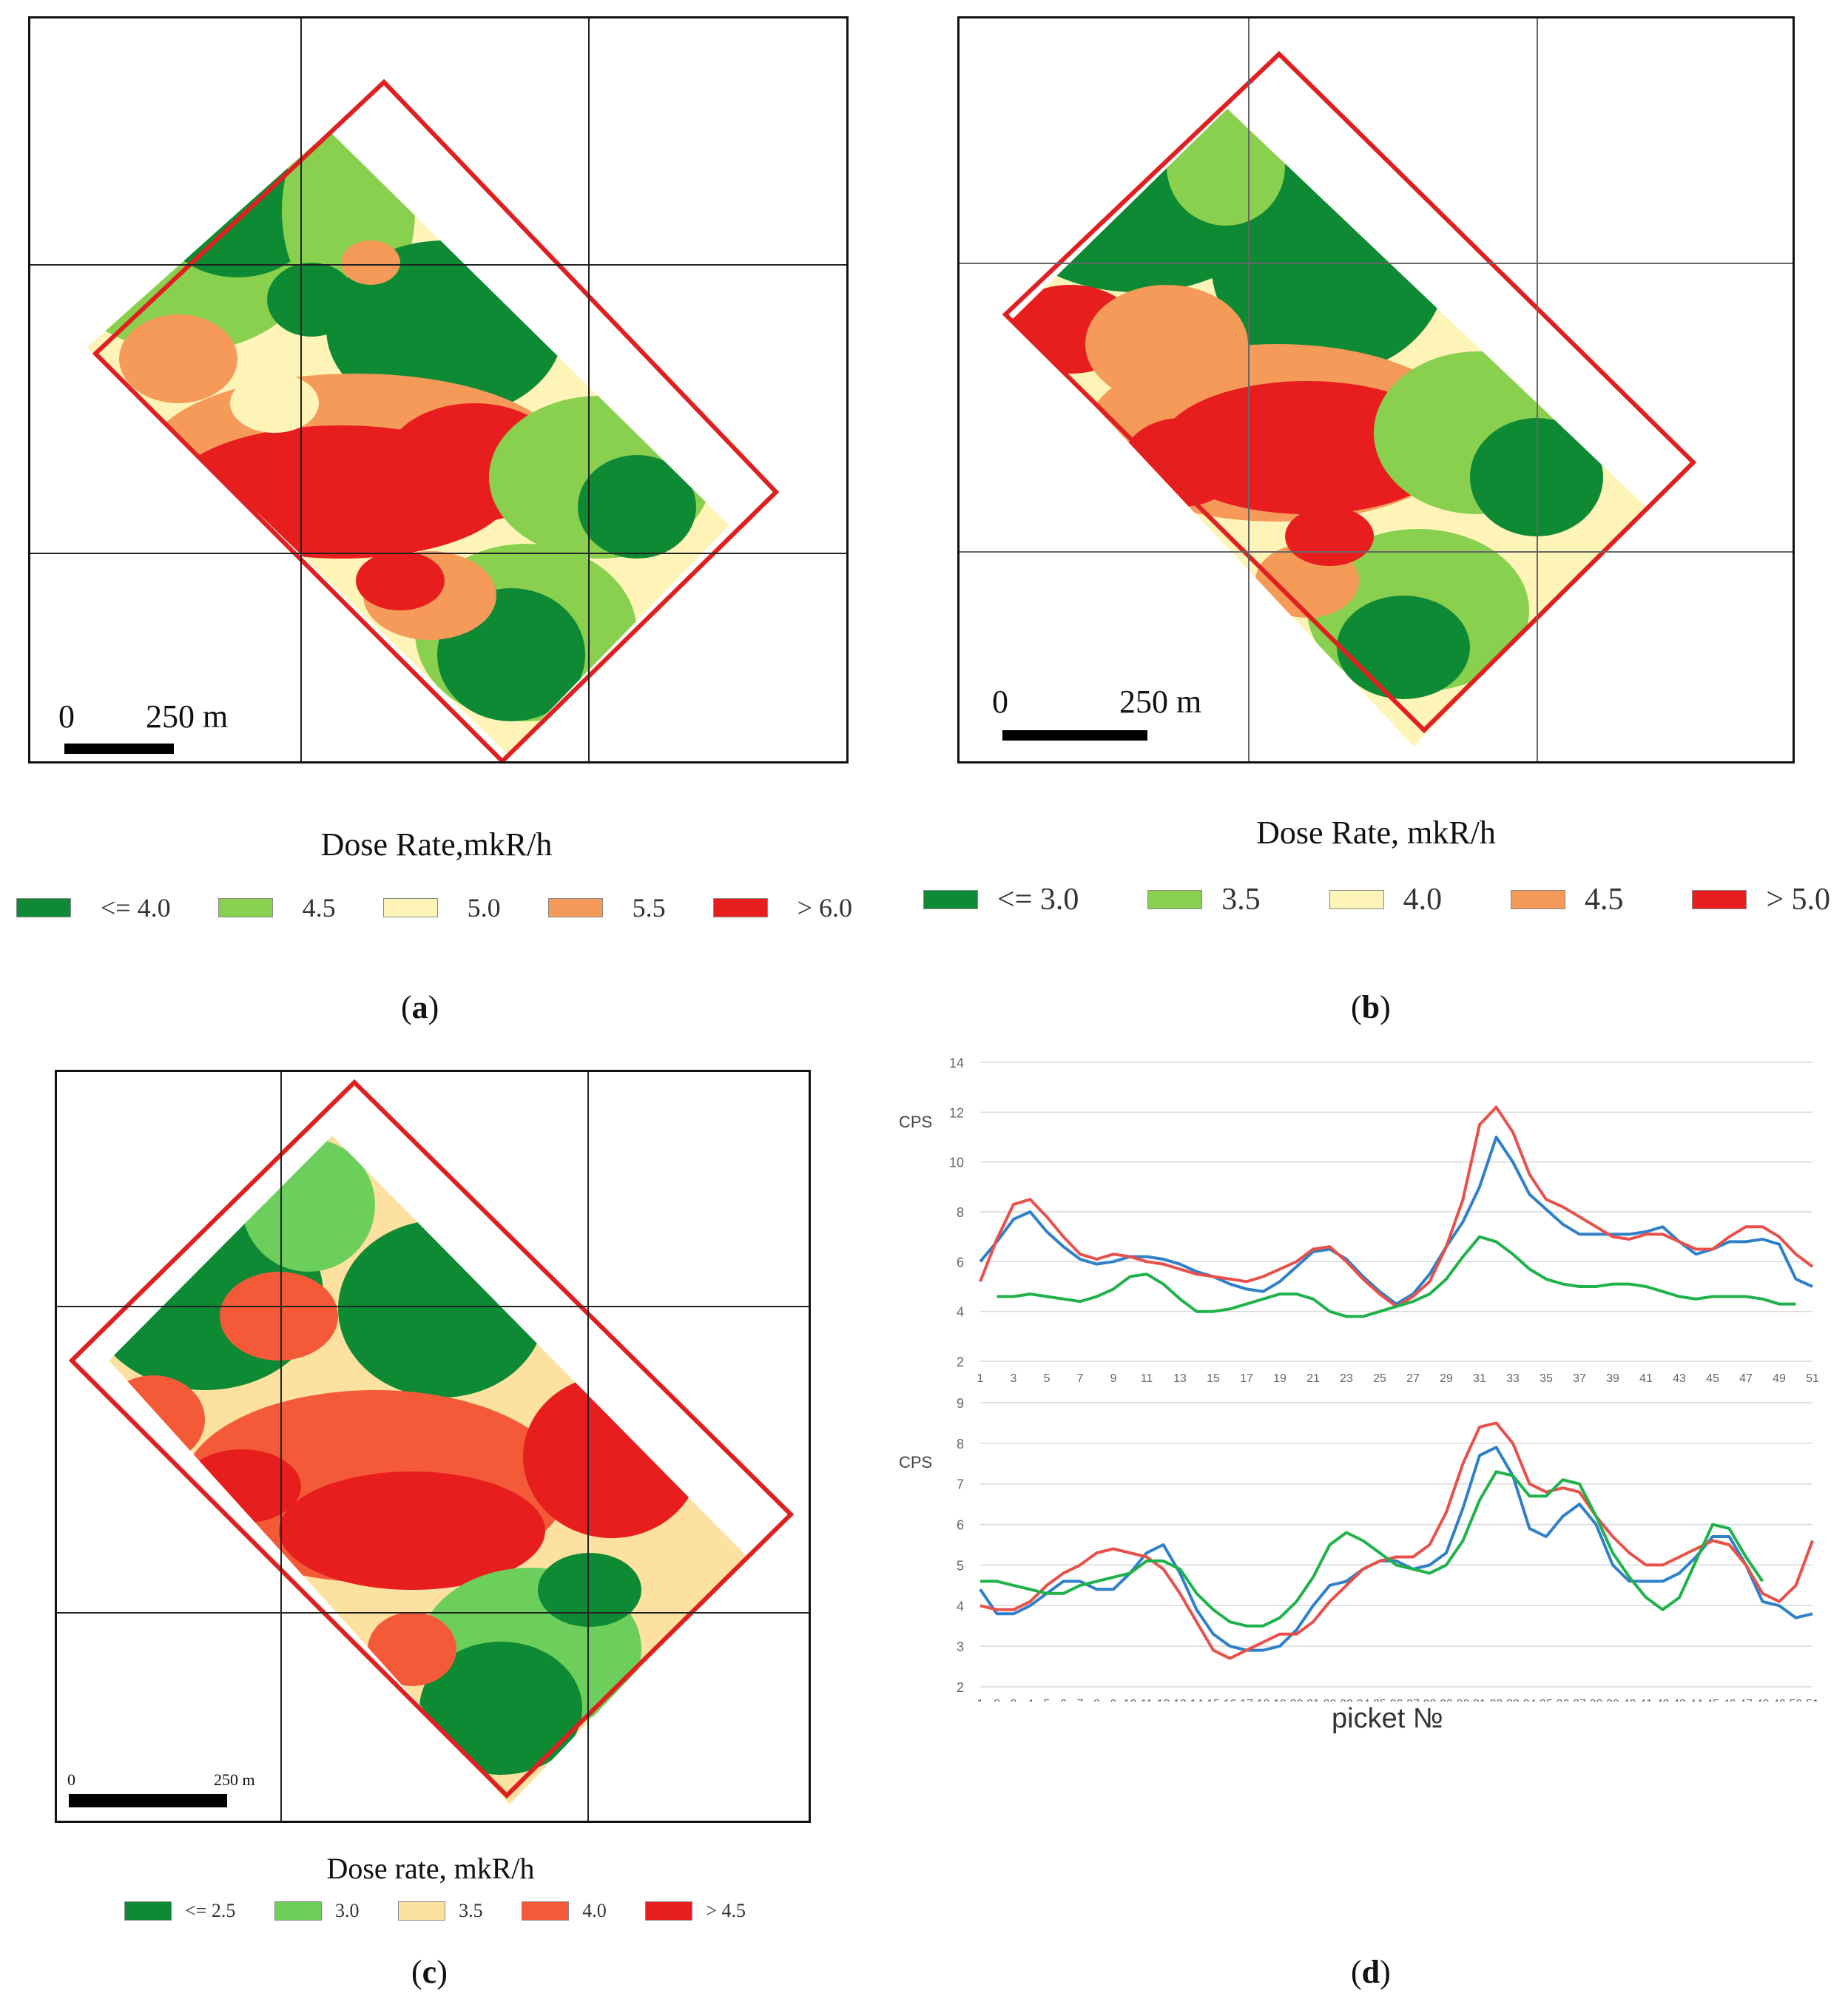  I want to click on legend-c-item-3: 3.5, so click(440, 1911).